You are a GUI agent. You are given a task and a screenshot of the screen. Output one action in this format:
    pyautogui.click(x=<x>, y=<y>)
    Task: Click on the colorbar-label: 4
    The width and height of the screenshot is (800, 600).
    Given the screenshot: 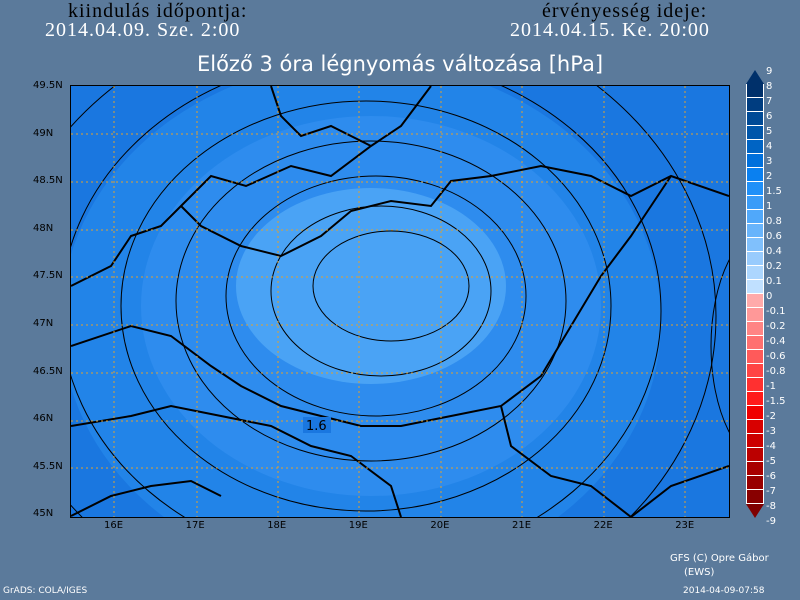 What is the action you would take?
    pyautogui.click(x=769, y=146)
    